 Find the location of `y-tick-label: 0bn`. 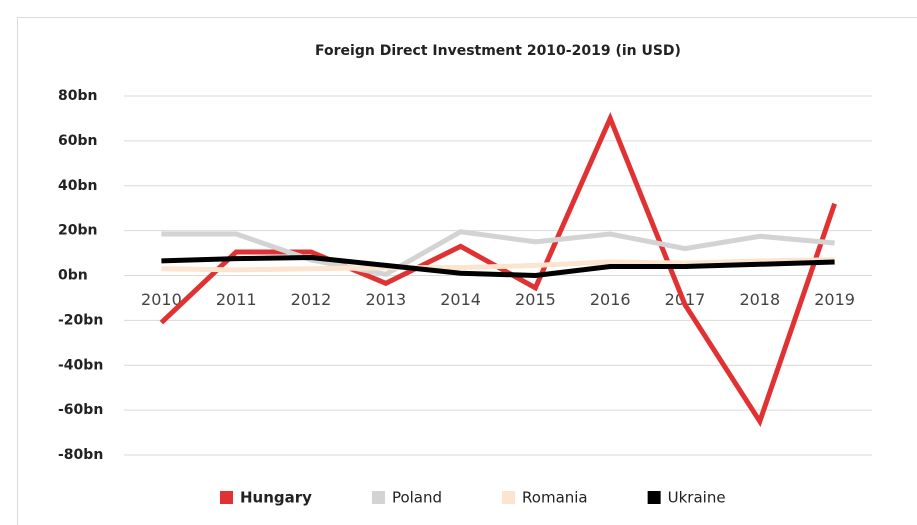

y-tick-label: 0bn is located at coordinates (73, 276).